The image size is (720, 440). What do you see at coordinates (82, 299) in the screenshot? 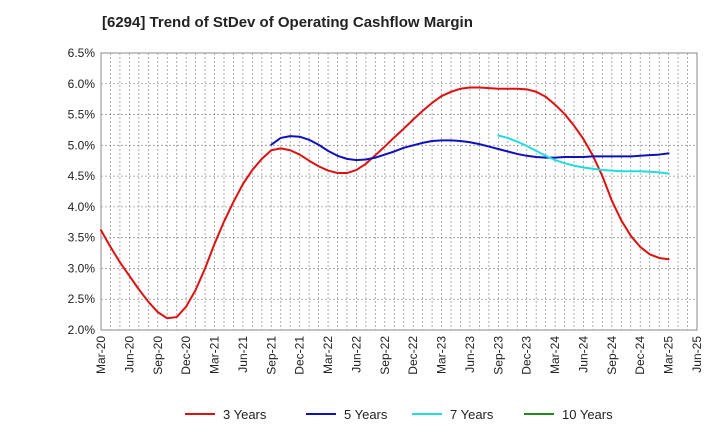
I see `y-tick-label: 2.5%` at bounding box center [82, 299].